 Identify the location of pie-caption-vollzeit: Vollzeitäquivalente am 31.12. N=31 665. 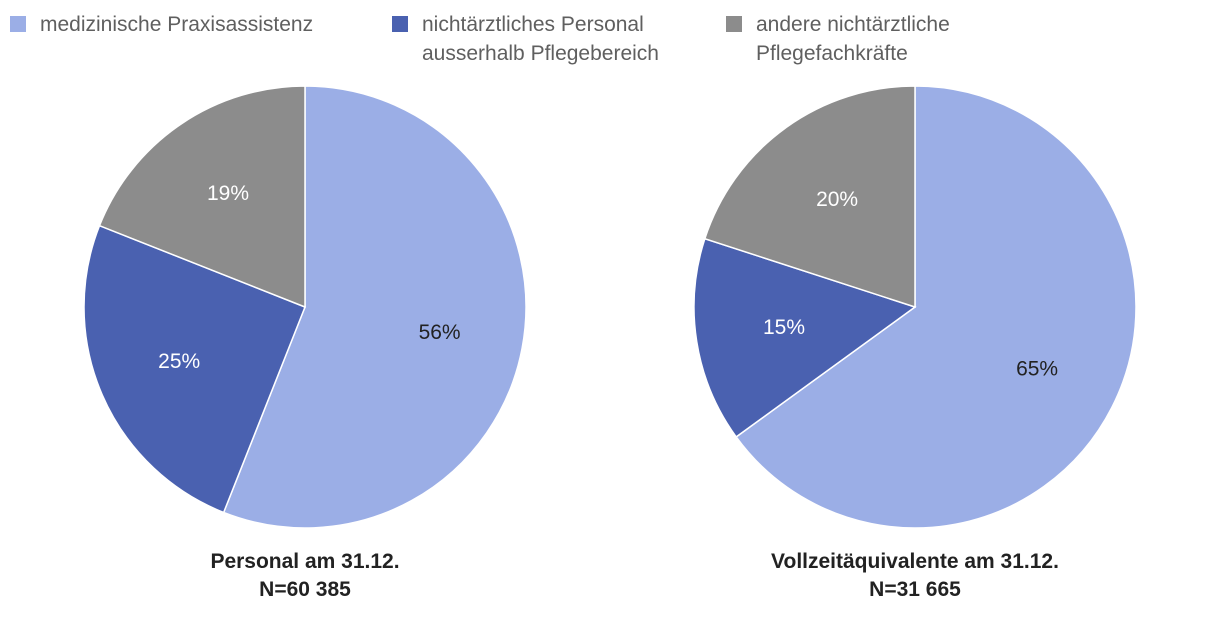
(915, 576).